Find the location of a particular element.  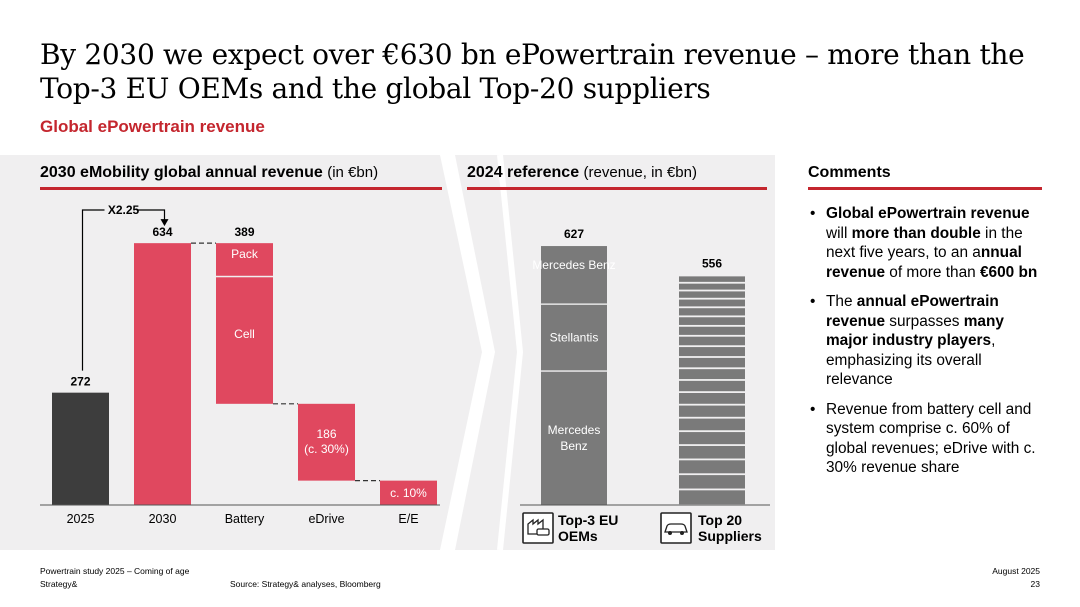

car-icon-wheel-left is located at coordinates (670, 533).